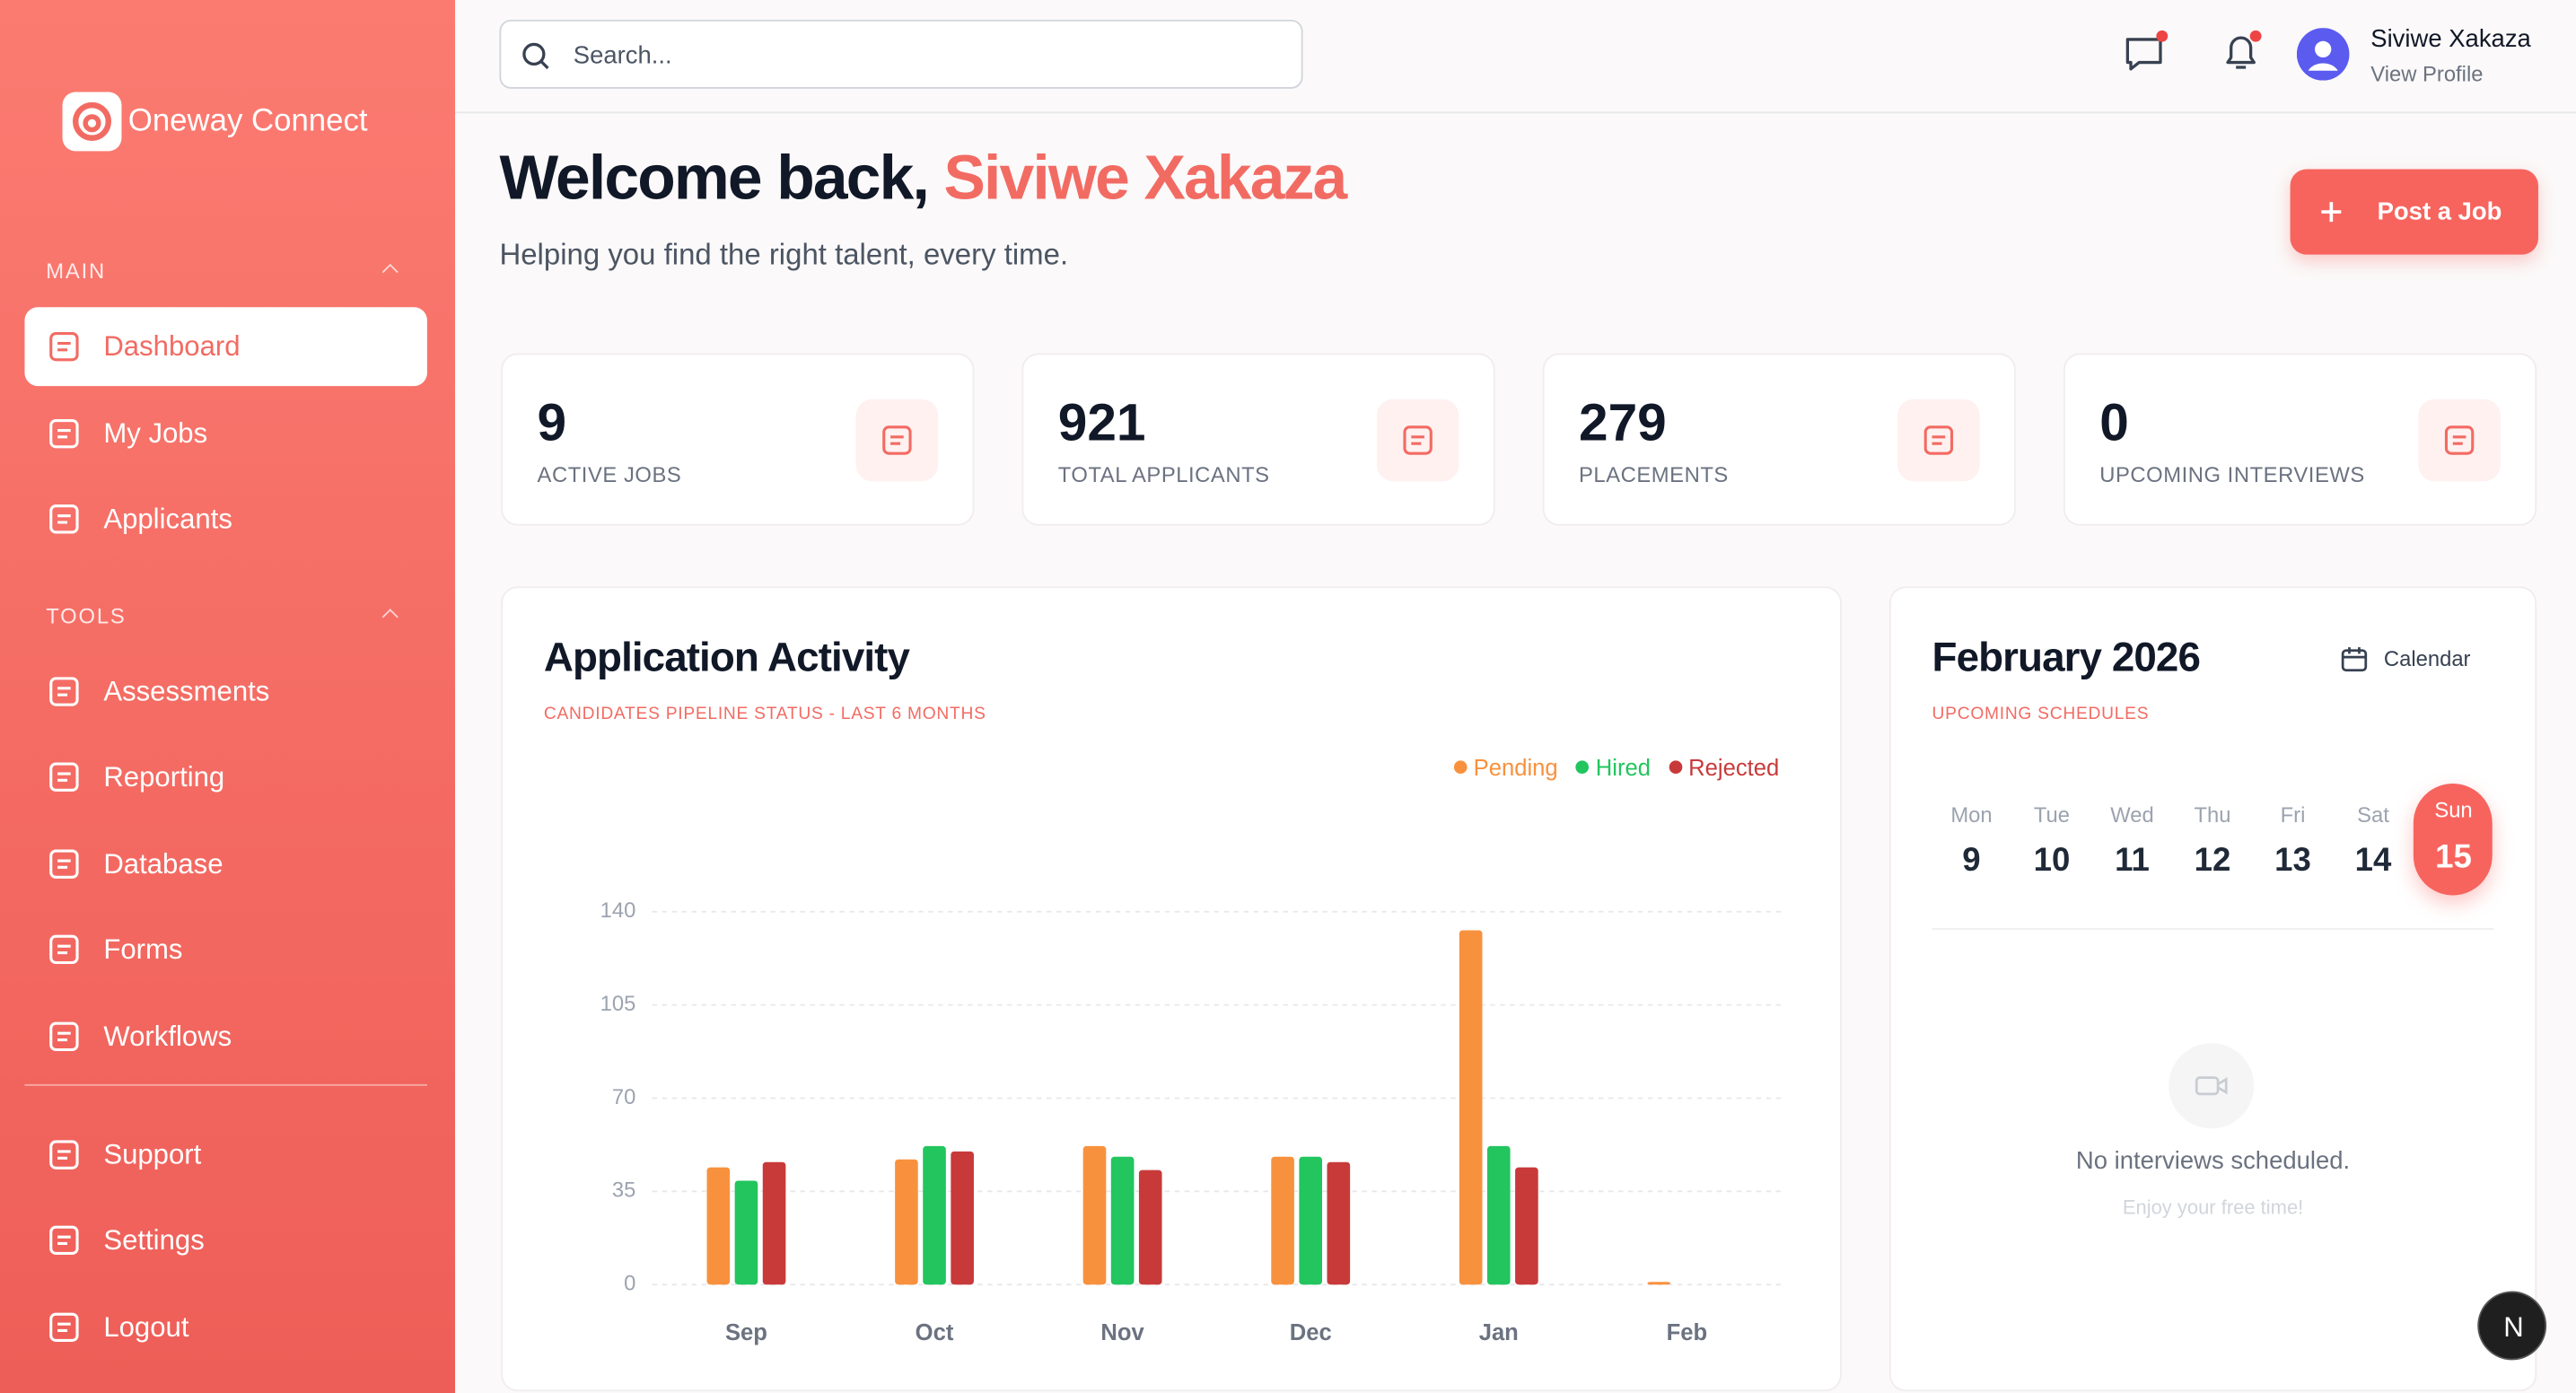  I want to click on day-date: 15, so click(2453, 858).